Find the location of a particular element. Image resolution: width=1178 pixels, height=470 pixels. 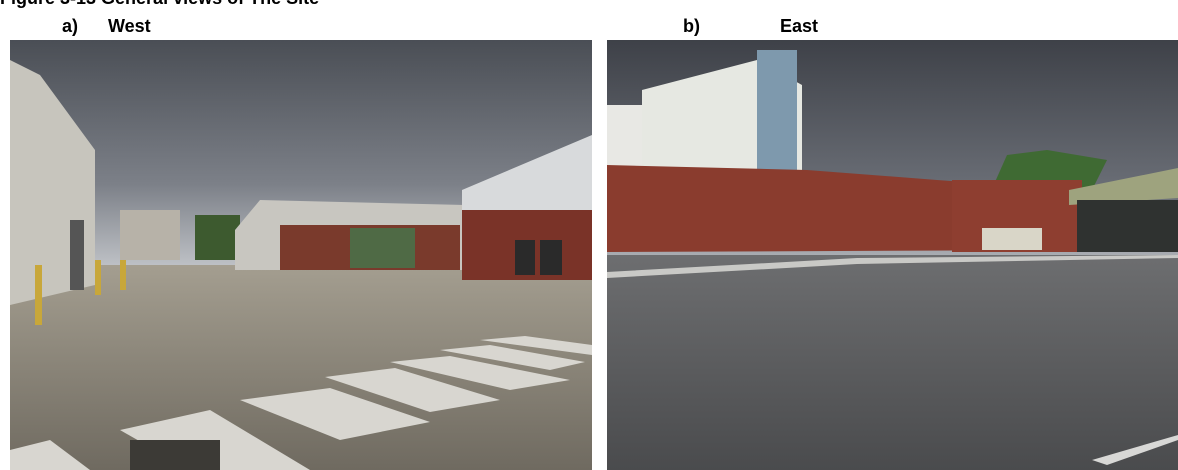

figure-title: Figure 3-13 General views of The Site is located at coordinates (159, 4).